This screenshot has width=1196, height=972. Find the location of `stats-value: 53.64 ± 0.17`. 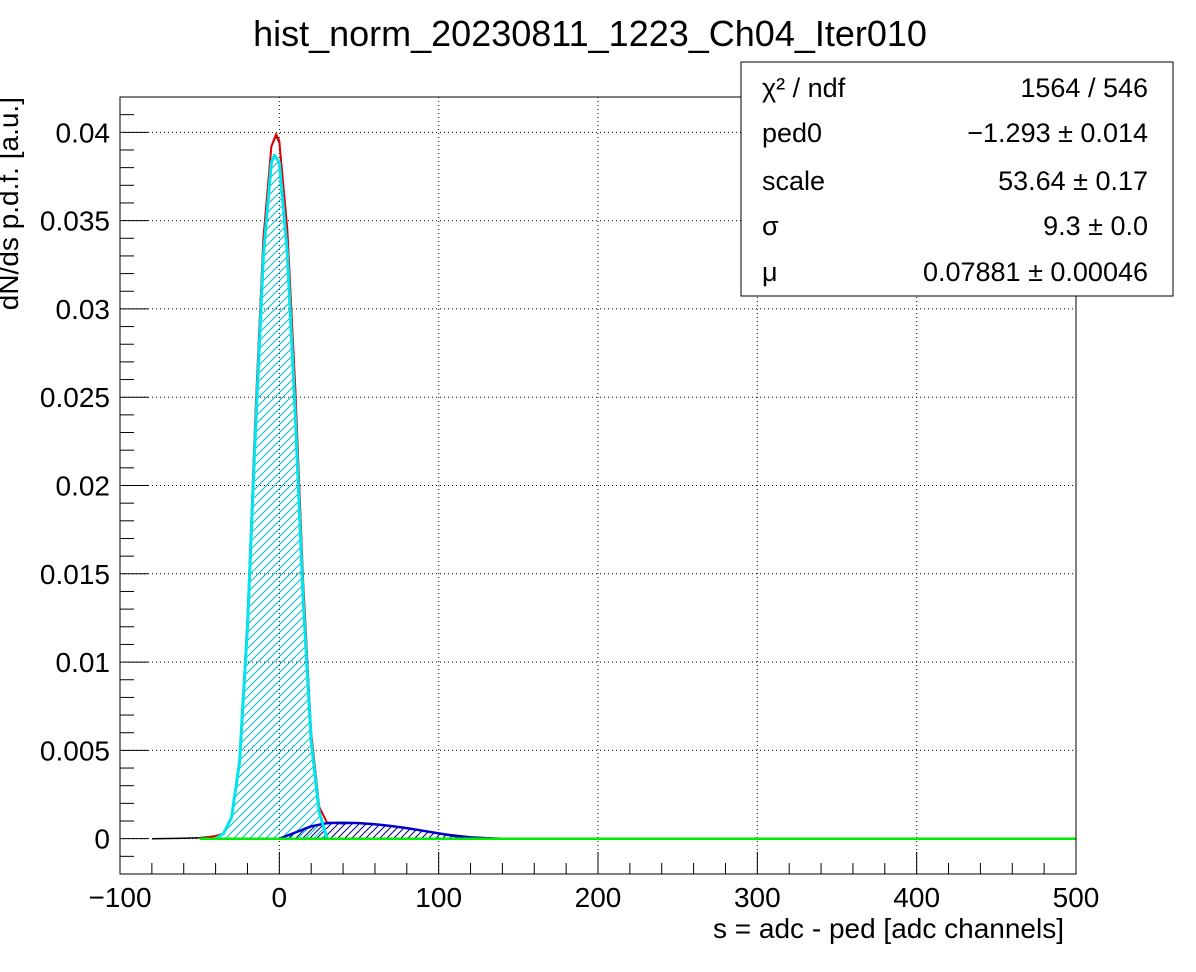

stats-value: 53.64 ± 0.17 is located at coordinates (1073, 181).